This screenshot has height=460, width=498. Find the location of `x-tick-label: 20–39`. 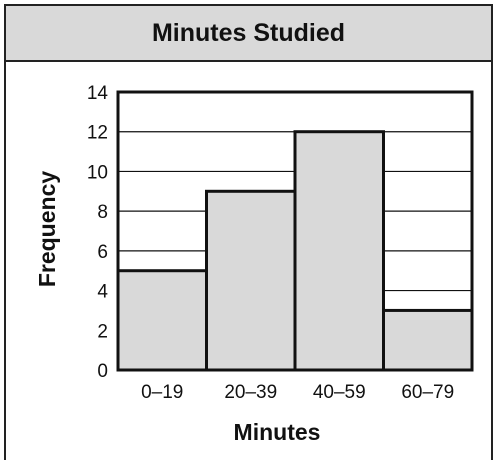

x-tick-label: 20–39 is located at coordinates (250, 392).